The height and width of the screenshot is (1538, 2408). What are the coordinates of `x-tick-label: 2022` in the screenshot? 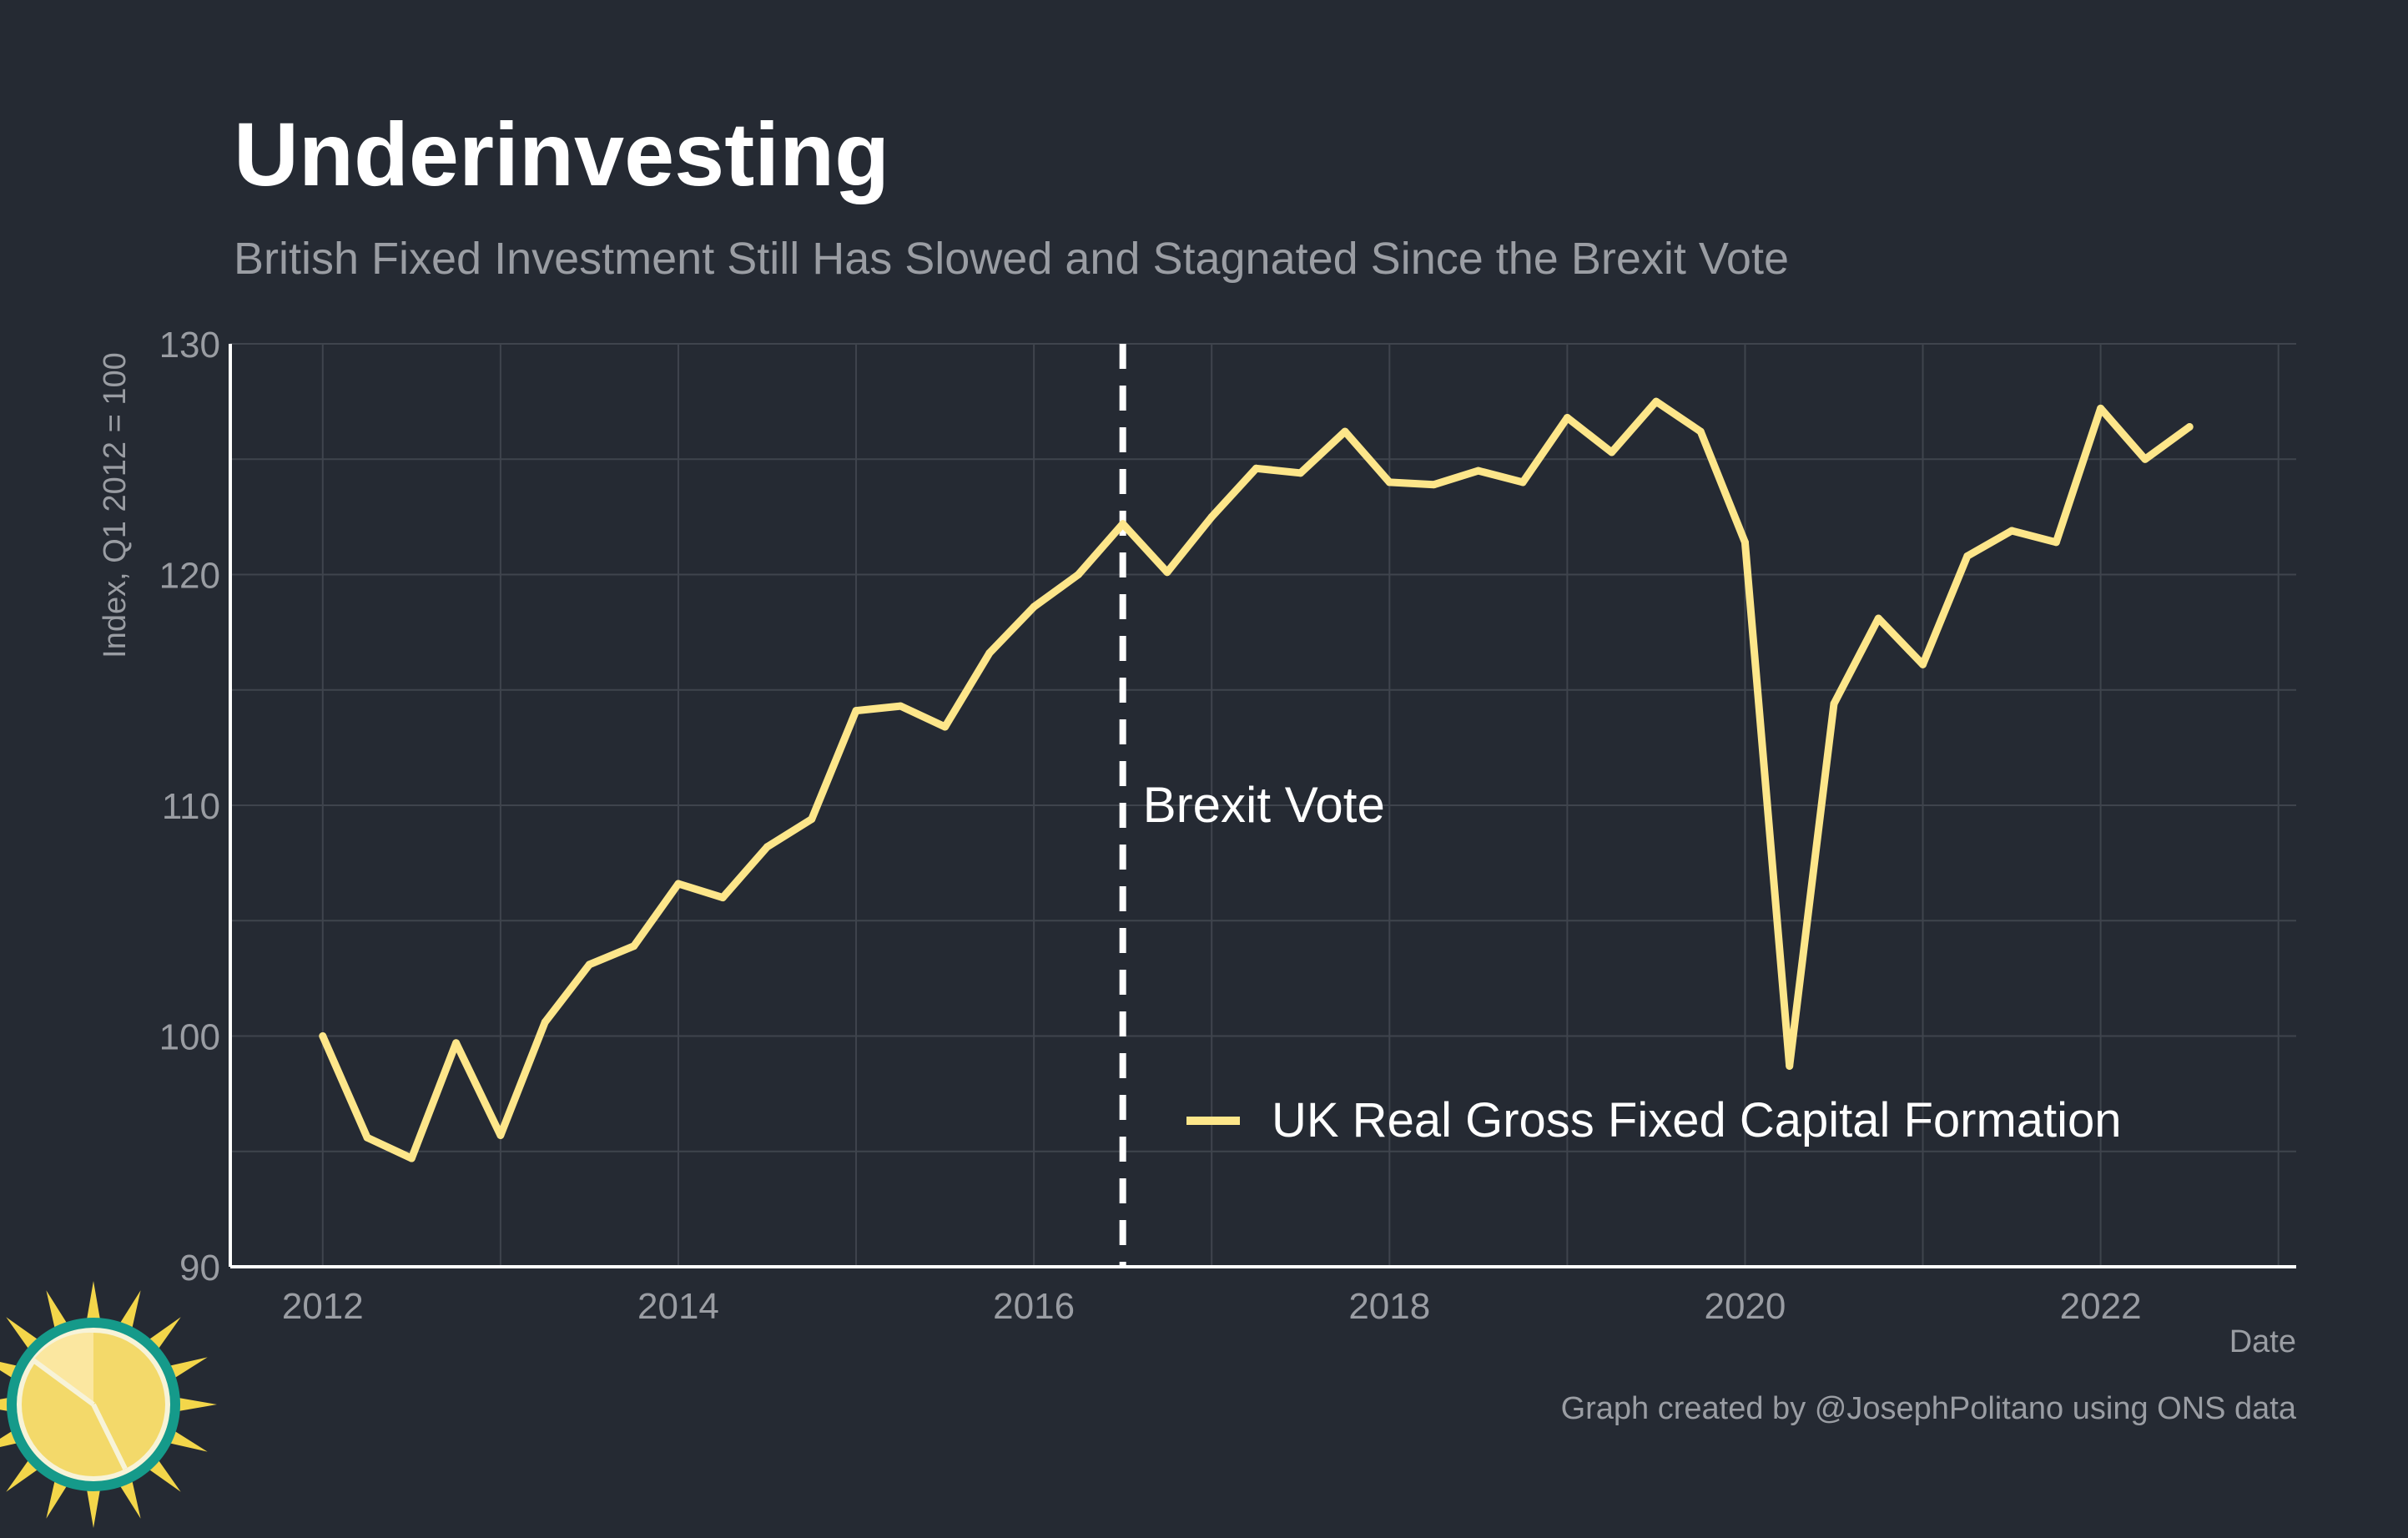 It's located at (2101, 1306).